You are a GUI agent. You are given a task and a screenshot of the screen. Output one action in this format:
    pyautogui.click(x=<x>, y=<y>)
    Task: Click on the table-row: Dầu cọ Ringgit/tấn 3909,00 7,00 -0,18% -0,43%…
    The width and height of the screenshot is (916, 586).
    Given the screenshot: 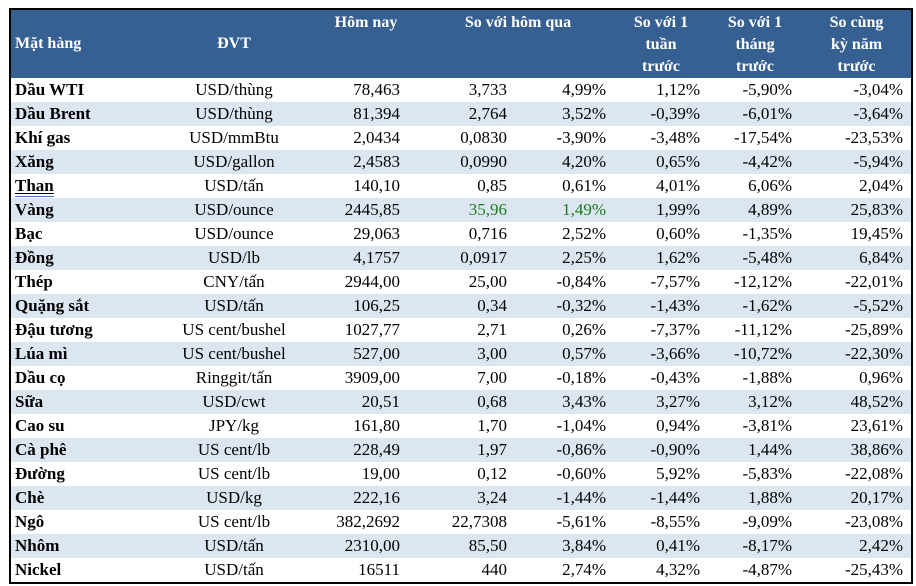 What is the action you would take?
    pyautogui.click(x=461, y=378)
    